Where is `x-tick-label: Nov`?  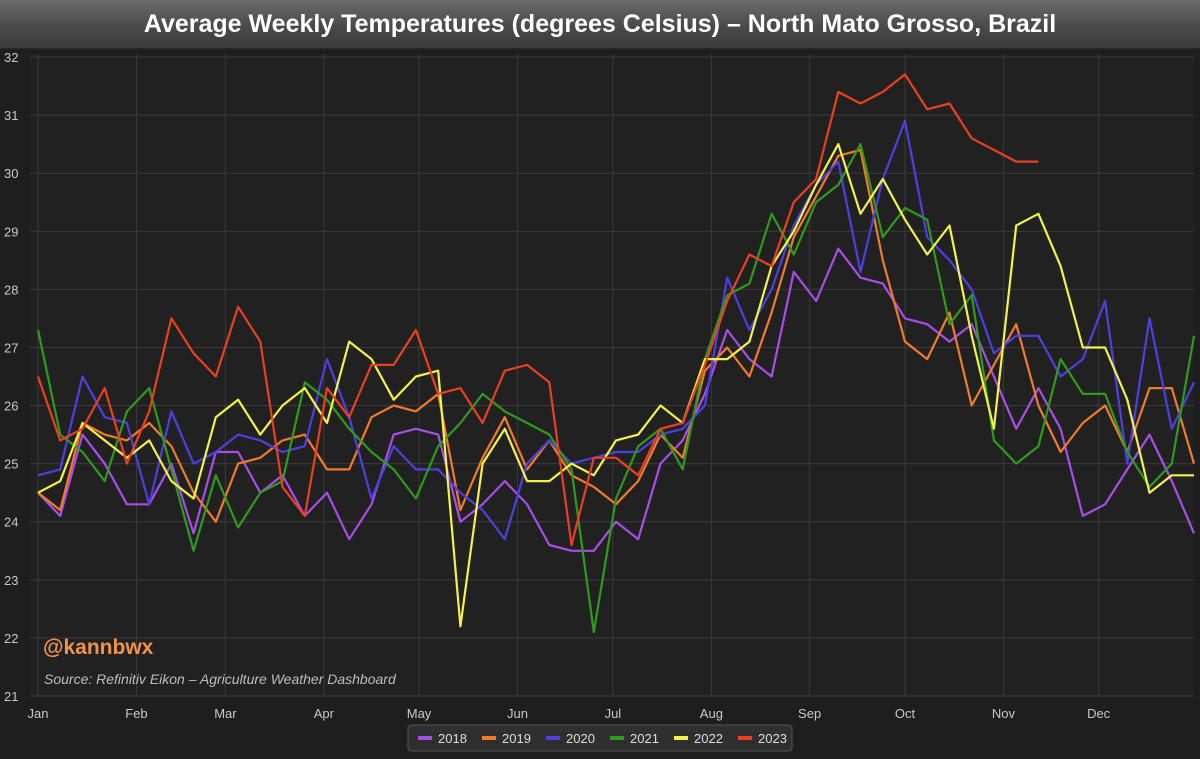
x-tick-label: Nov is located at coordinates (1004, 713).